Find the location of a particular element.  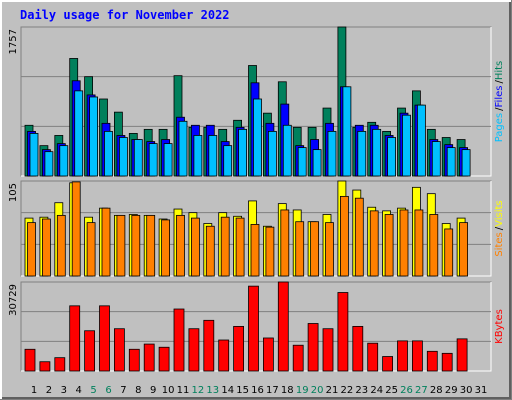

x-tick-label: 4 is located at coordinates (79, 390).